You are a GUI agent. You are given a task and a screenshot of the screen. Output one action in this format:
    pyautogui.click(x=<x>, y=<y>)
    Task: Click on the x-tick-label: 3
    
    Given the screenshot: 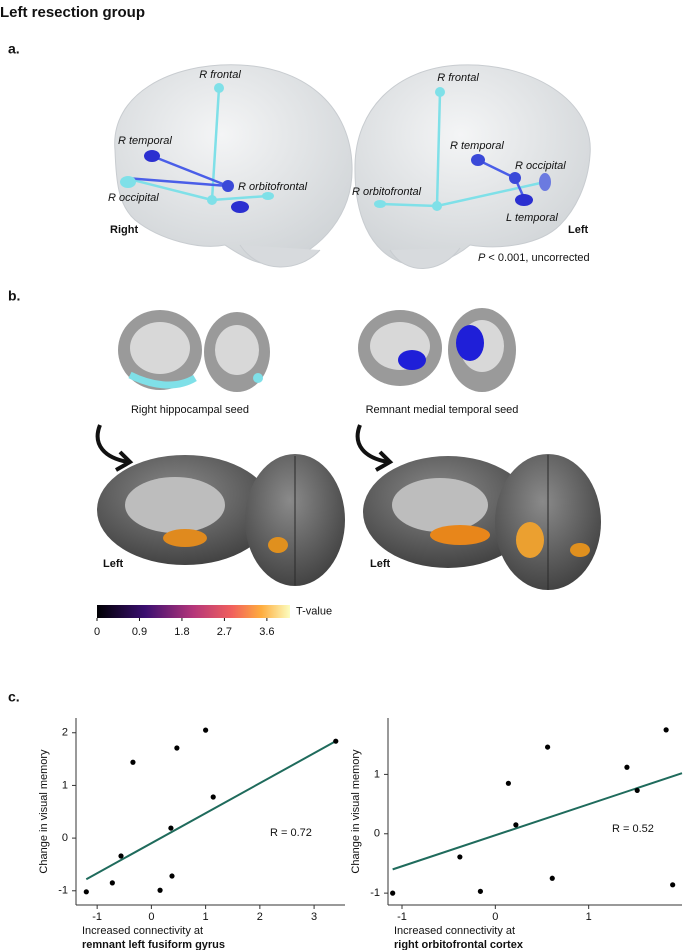 What is the action you would take?
    pyautogui.click(x=314, y=917)
    